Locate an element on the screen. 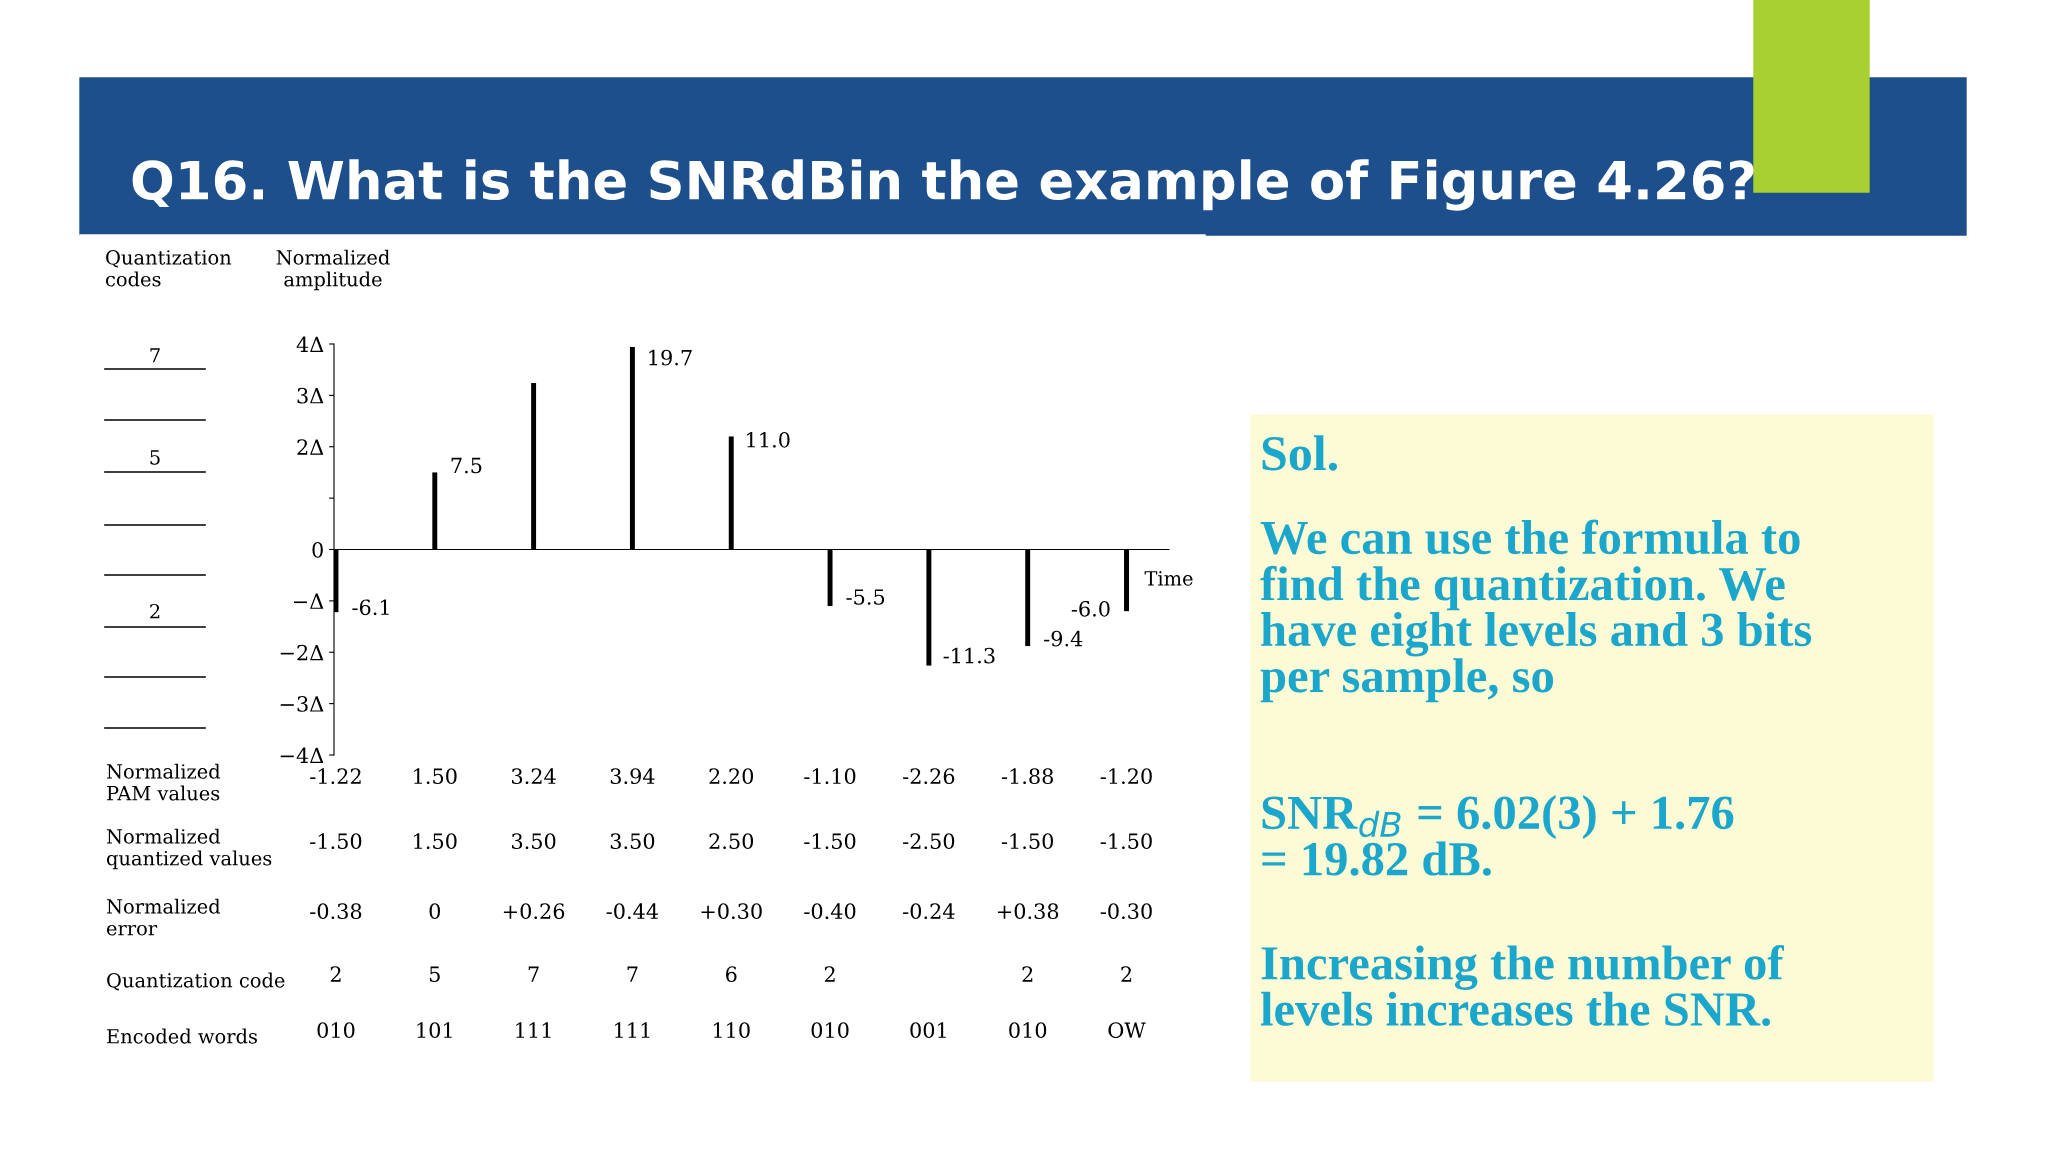 This screenshot has height=1152, width=2048. x-axis-title: Time is located at coordinates (1168, 578).